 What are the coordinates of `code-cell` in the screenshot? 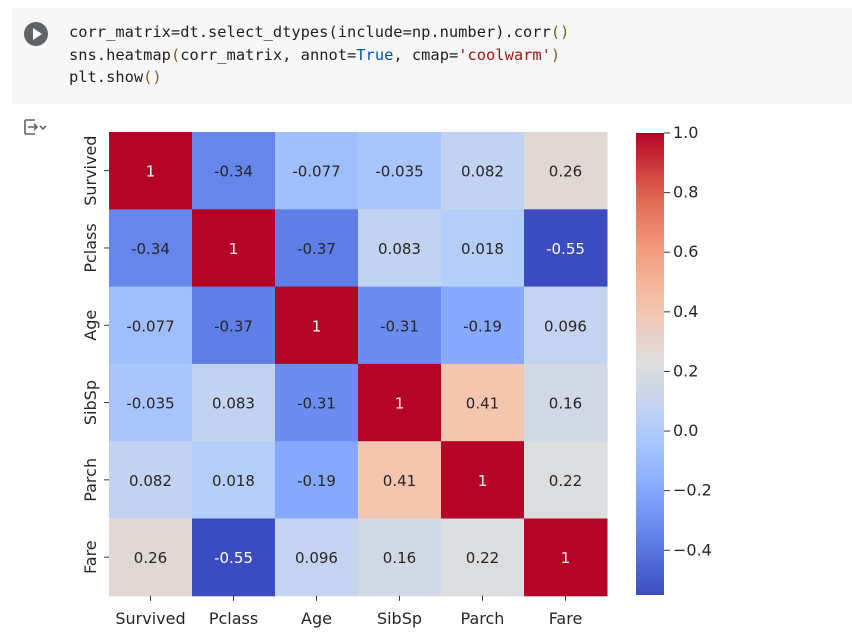 It's located at (432, 56).